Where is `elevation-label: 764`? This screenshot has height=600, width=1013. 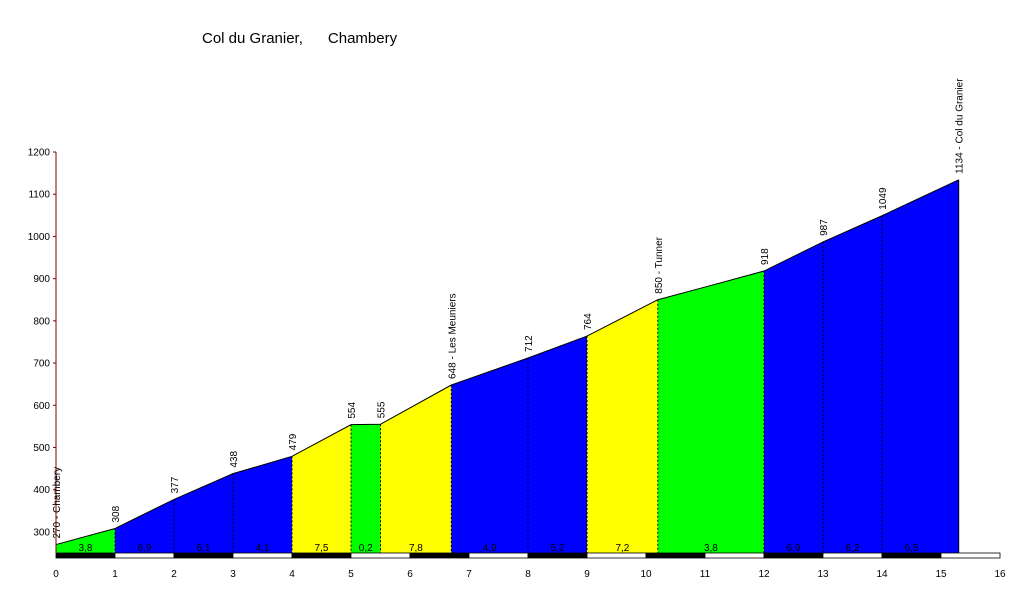
elevation-label: 764 is located at coordinates (588, 321).